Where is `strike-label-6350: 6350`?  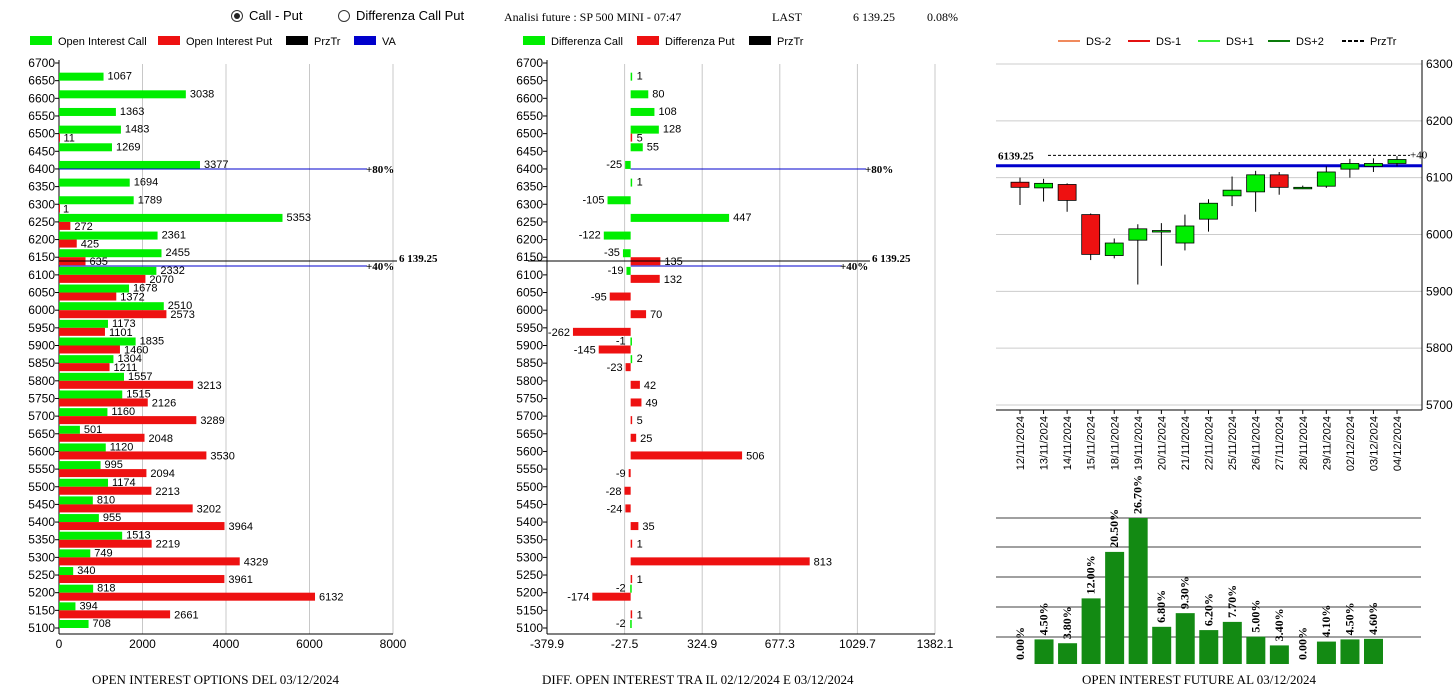
strike-label-6350: 6350 is located at coordinates (529, 187).